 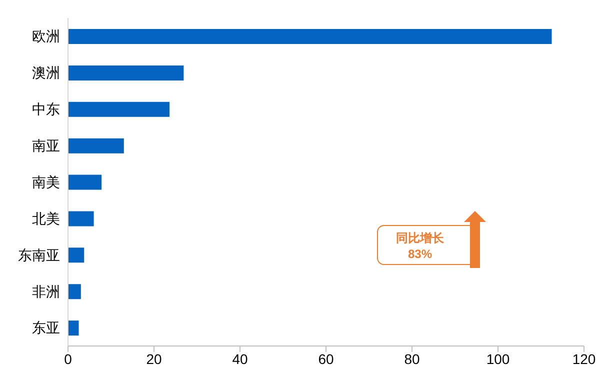 I want to click on y-tick-label: 东南亚, so click(x=39, y=254).